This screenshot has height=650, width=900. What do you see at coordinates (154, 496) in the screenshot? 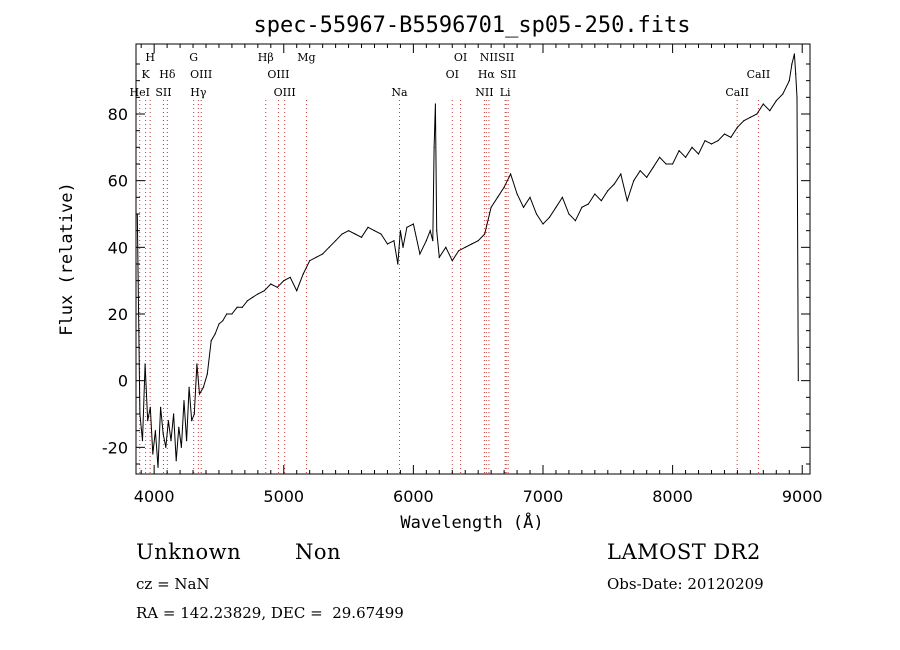
I see `x-tick-label: 4000` at bounding box center [154, 496].